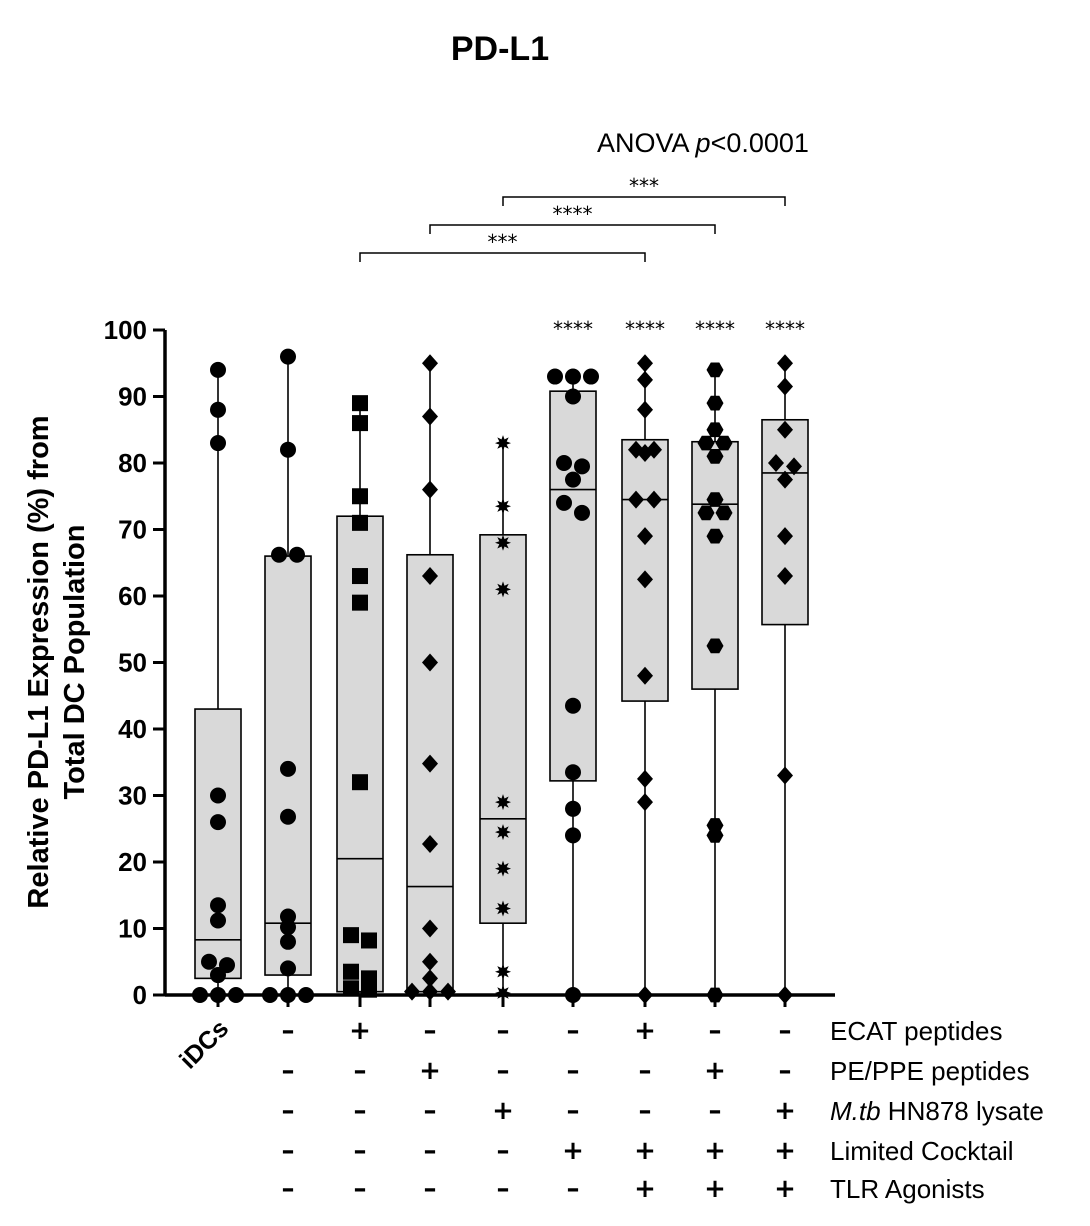 Image resolution: width=1090 pixels, height=1226 pixels. I want to click on anova-rest: <0.0001, so click(760, 143).